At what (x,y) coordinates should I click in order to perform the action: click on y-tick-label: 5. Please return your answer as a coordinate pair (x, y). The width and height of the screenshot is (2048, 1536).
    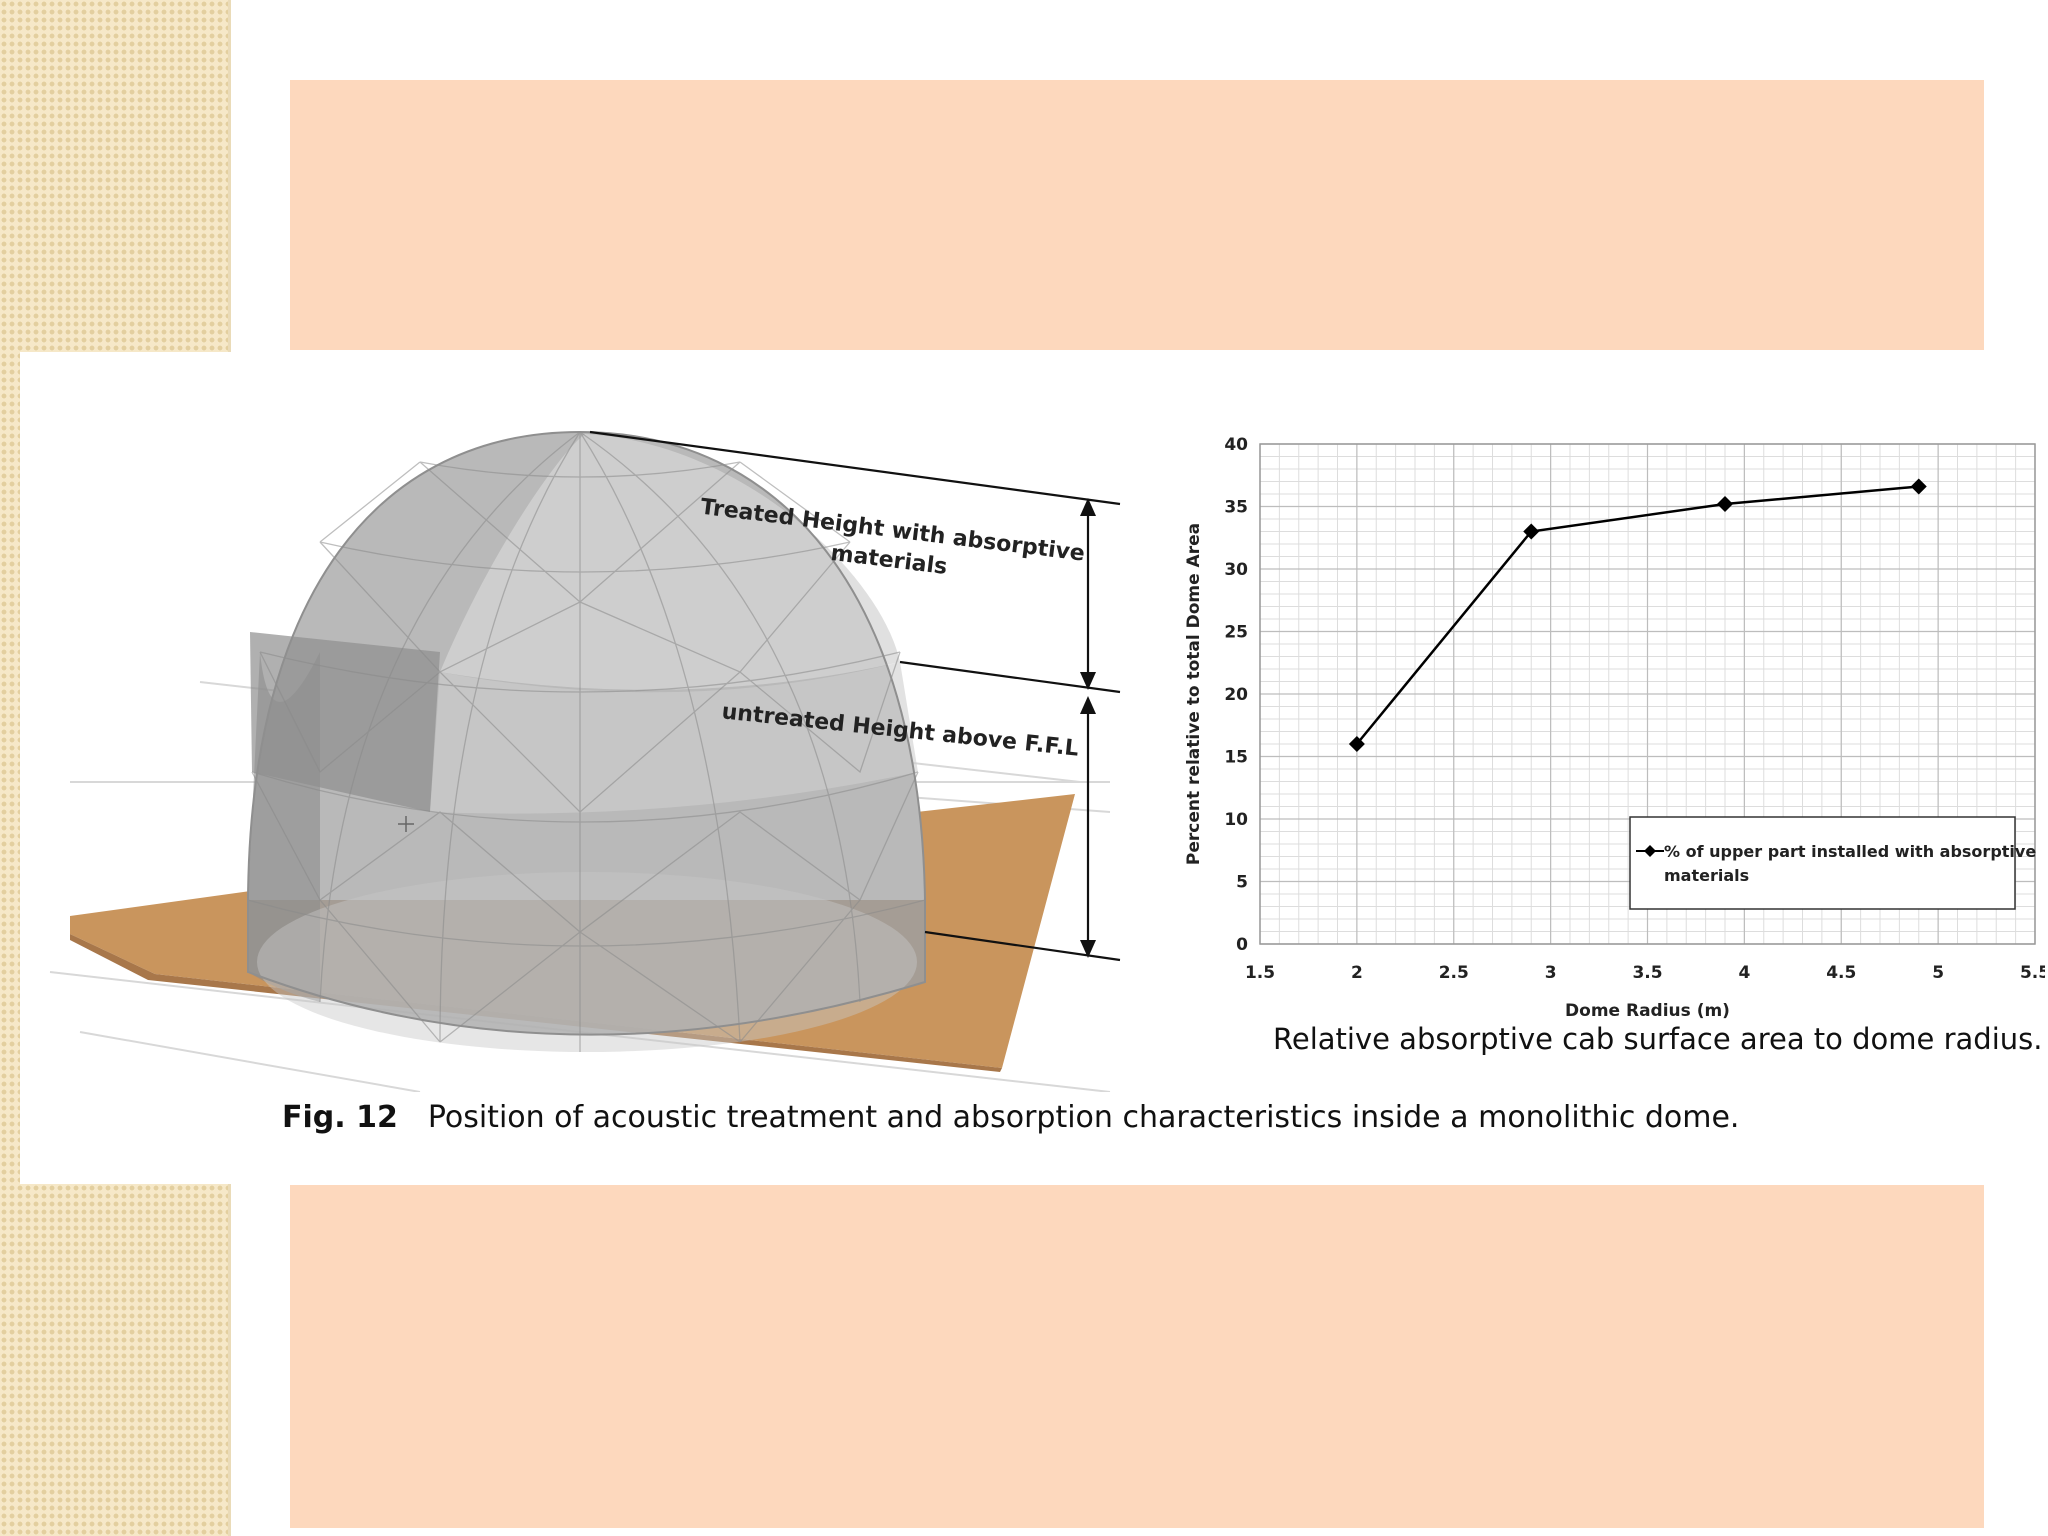
    Looking at the image, I should click on (1242, 883).